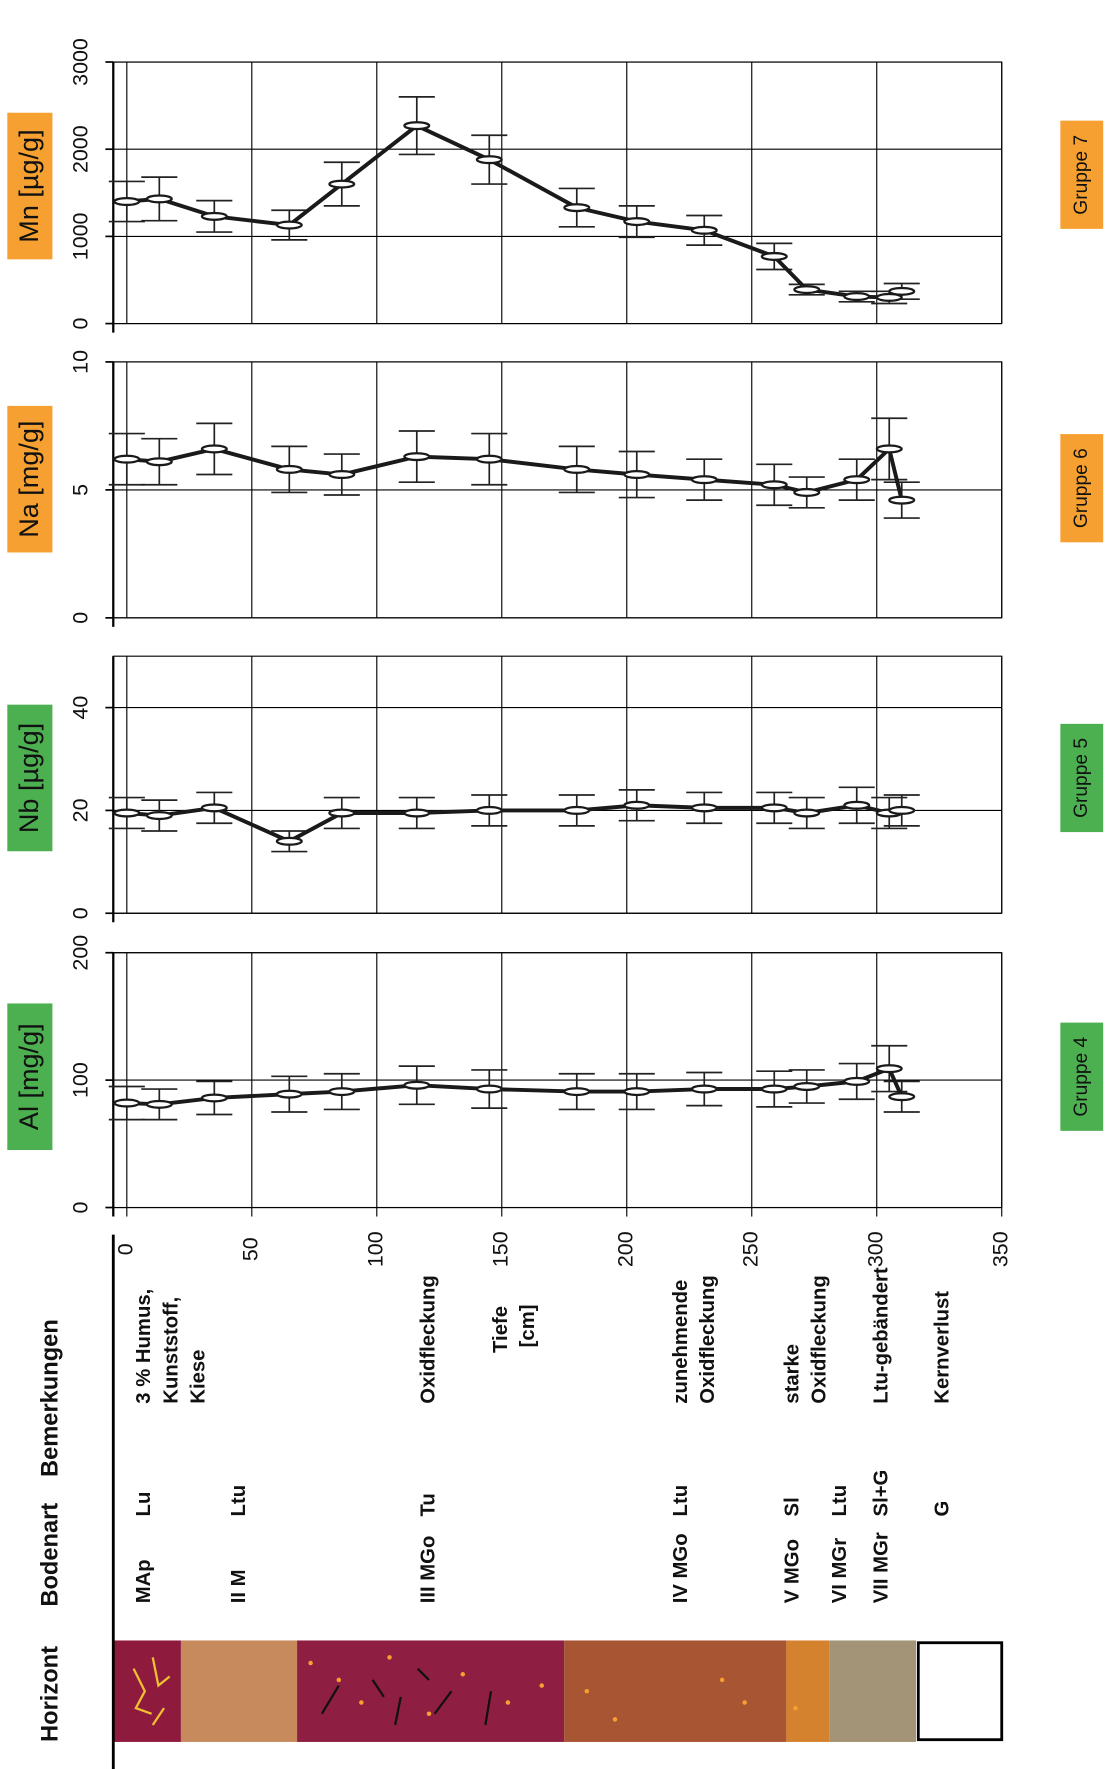  Describe the element at coordinates (793, 1506) in the screenshot. I see `bodenart: Sl` at that location.